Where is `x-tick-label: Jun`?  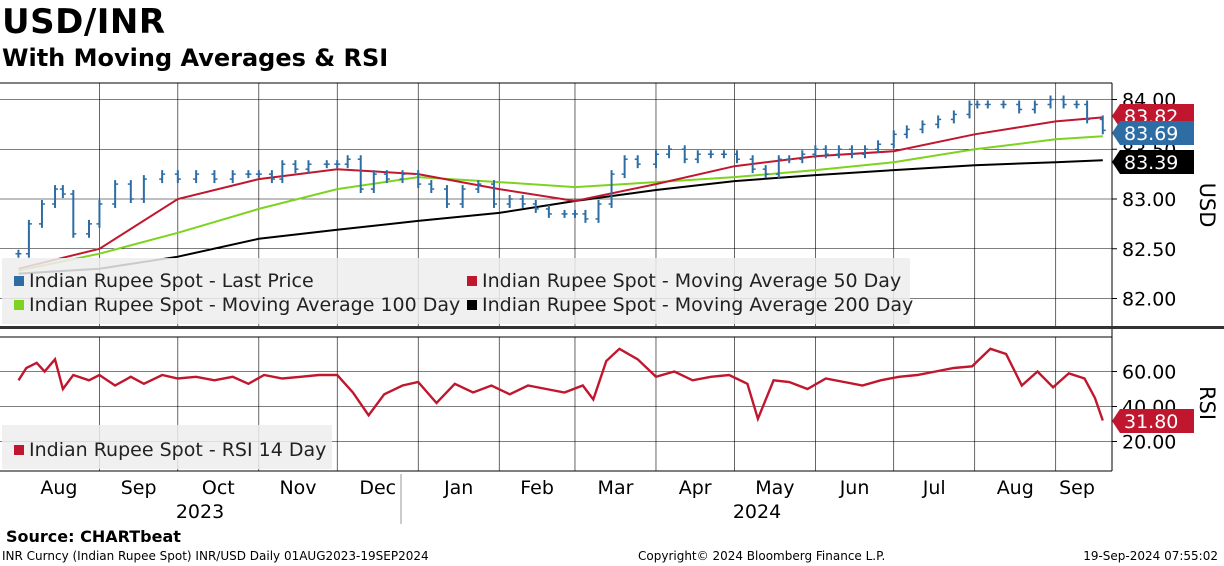
x-tick-label: Jun is located at coordinates (854, 488).